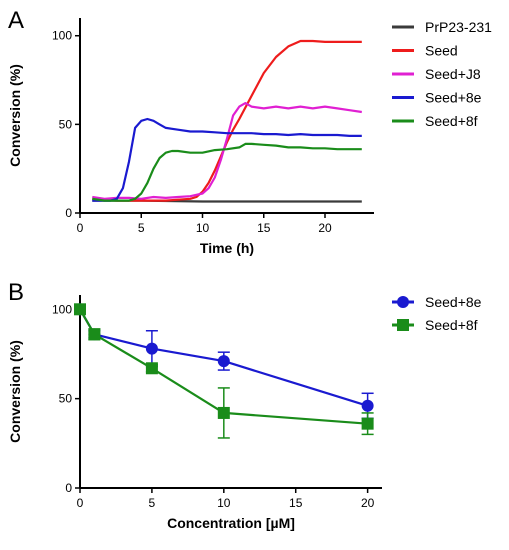 Image resolution: width=509 pixels, height=550 pixels. I want to click on panel-b-x-tick-label: 5, so click(152, 503).